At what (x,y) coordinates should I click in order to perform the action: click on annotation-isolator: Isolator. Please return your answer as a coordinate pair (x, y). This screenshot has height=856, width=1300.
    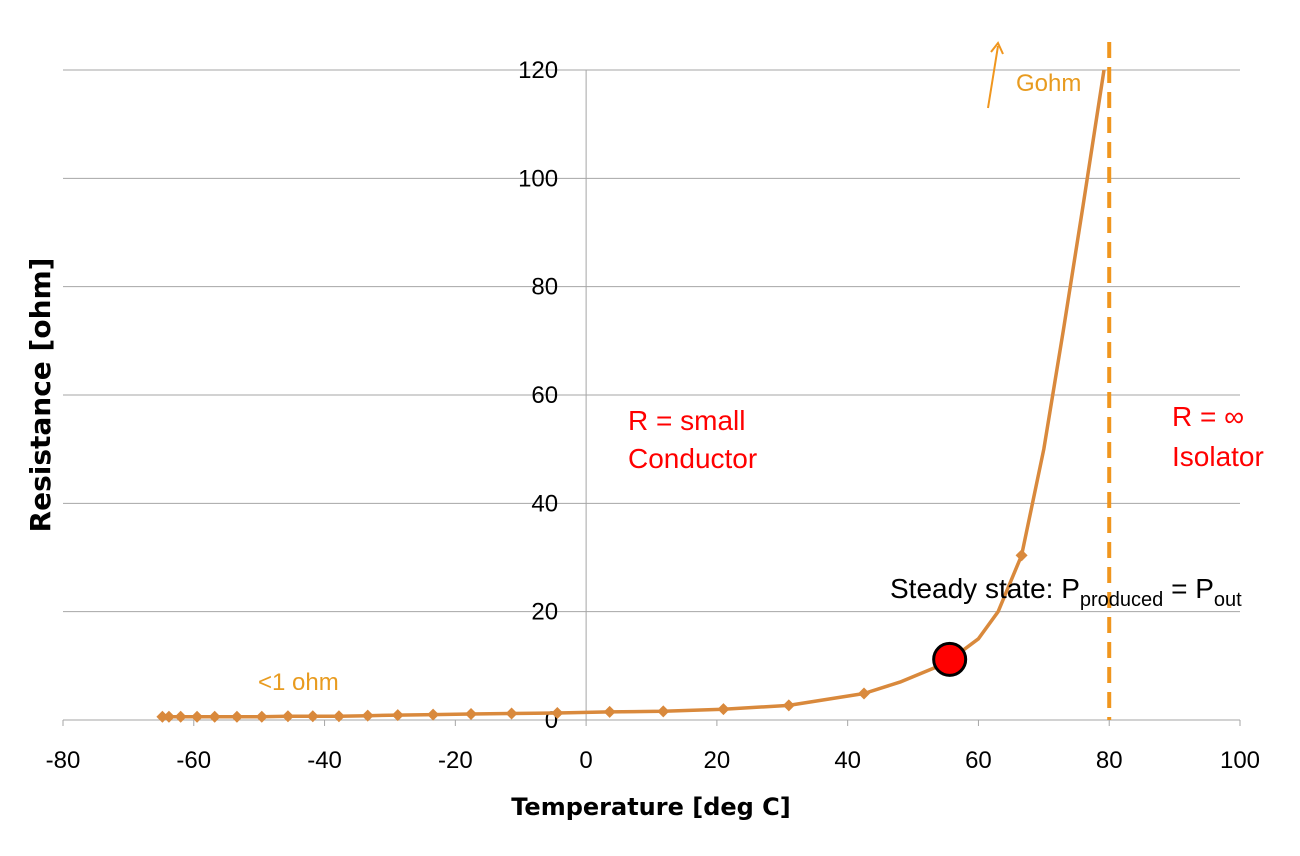
    Looking at the image, I should click on (1218, 456).